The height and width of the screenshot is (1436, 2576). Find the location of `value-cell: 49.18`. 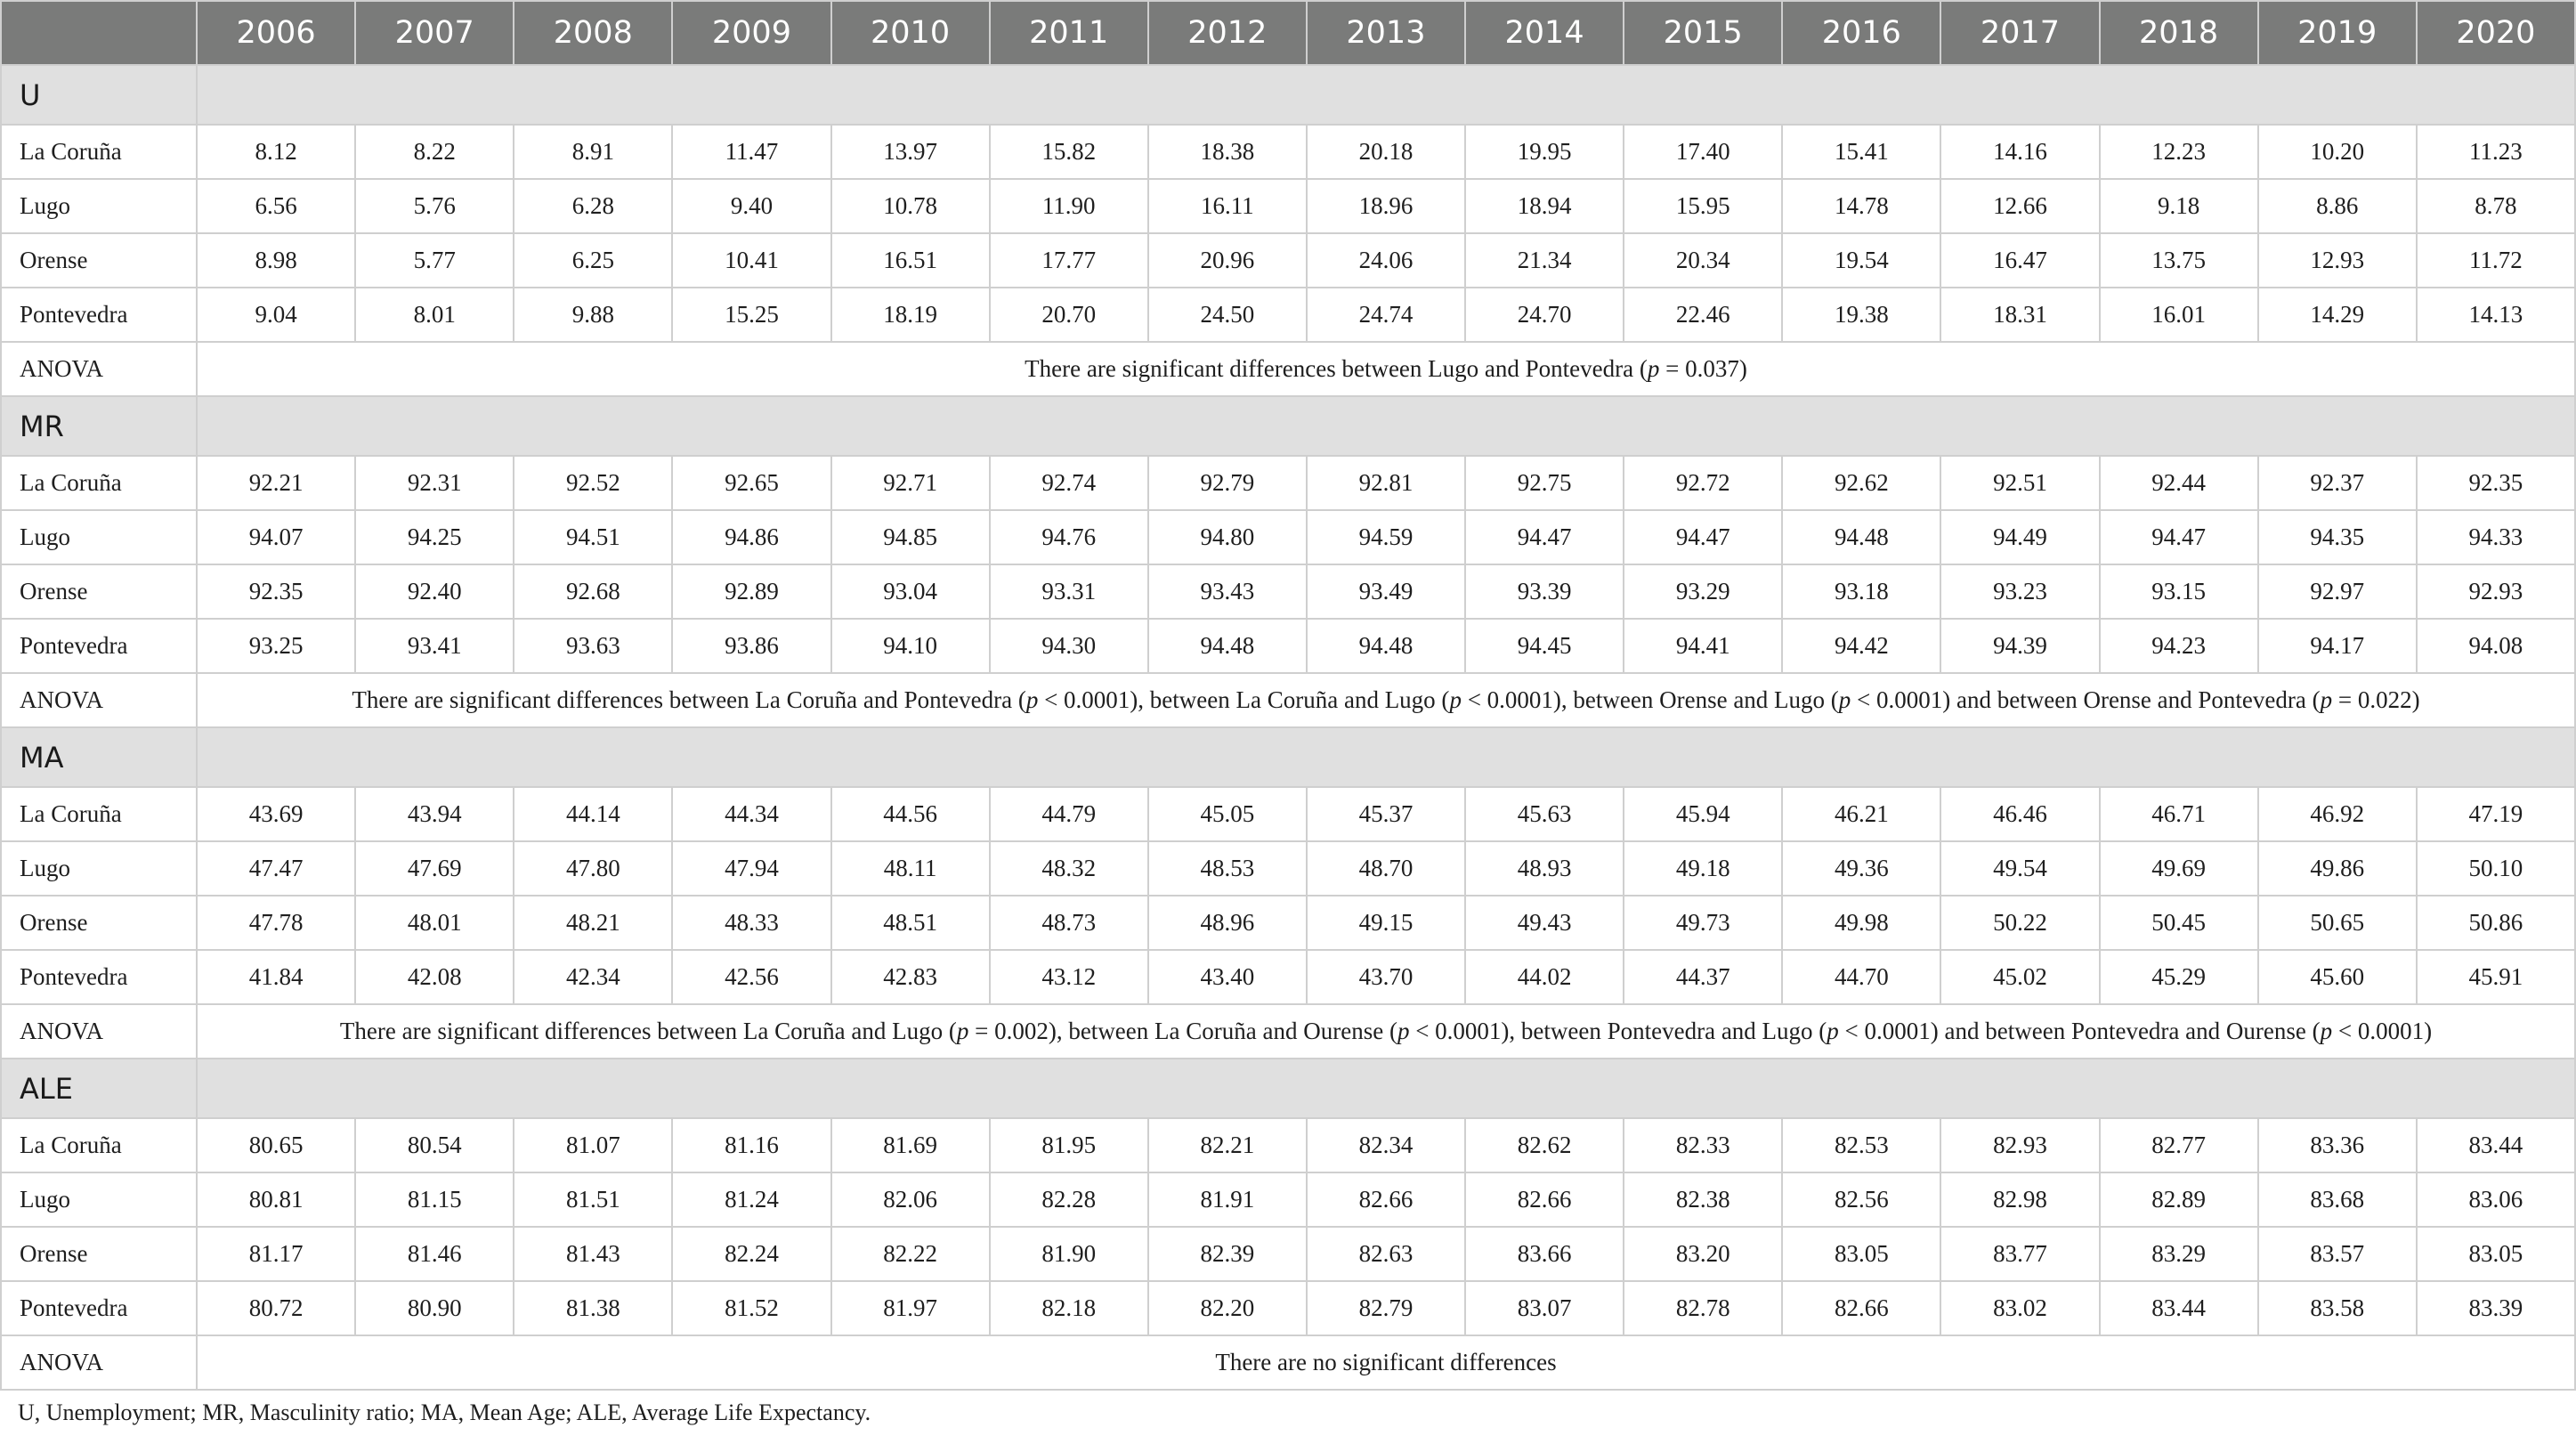

value-cell: 49.18 is located at coordinates (1704, 868).